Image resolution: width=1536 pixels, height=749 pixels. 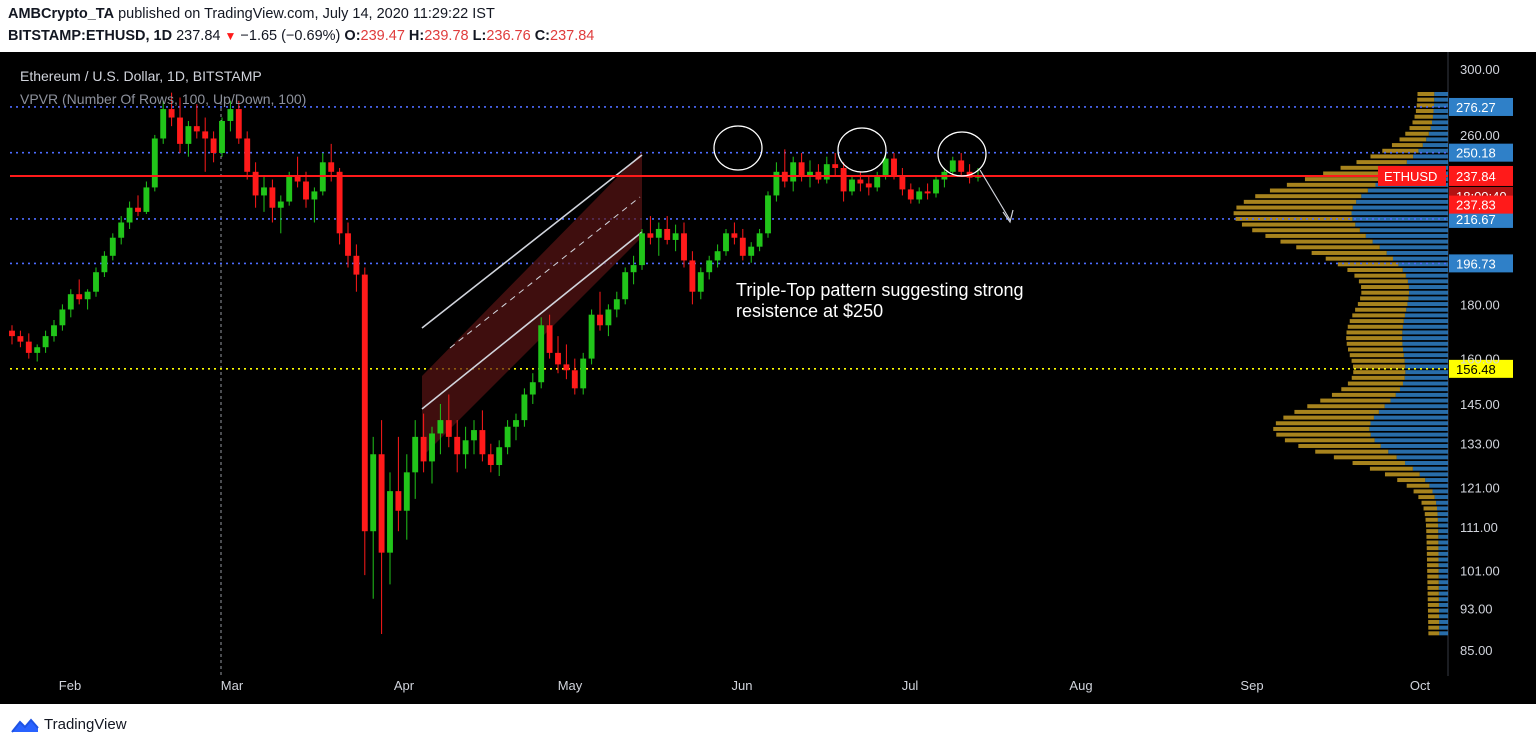 What do you see at coordinates (61, 14) in the screenshot?
I see `author-name: AMBCrypto_TA` at bounding box center [61, 14].